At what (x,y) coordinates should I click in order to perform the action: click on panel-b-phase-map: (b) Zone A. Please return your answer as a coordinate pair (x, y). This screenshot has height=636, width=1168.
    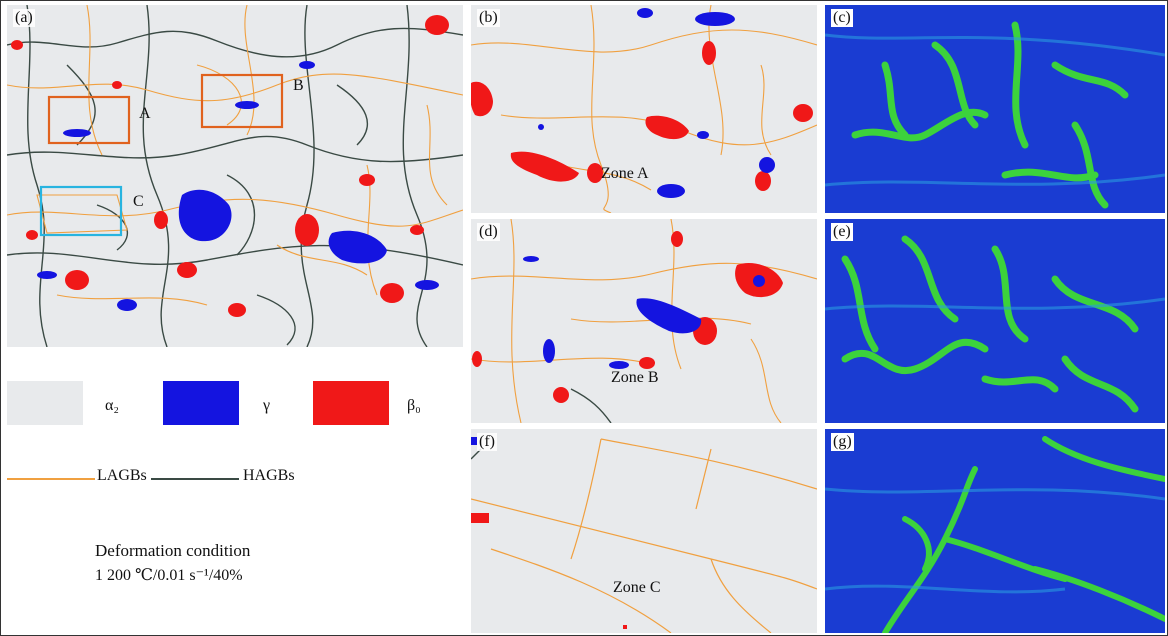
    Looking at the image, I should click on (644, 109).